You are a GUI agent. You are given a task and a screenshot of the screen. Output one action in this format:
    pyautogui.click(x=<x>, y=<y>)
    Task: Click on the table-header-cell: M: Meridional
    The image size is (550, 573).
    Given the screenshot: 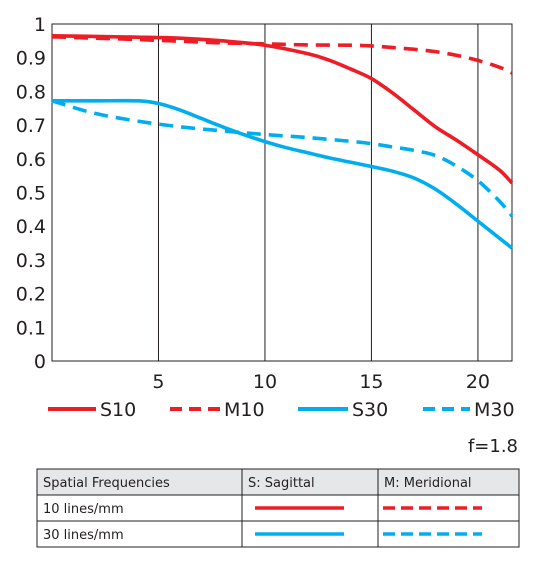 What is the action you would take?
    pyautogui.click(x=428, y=483)
    